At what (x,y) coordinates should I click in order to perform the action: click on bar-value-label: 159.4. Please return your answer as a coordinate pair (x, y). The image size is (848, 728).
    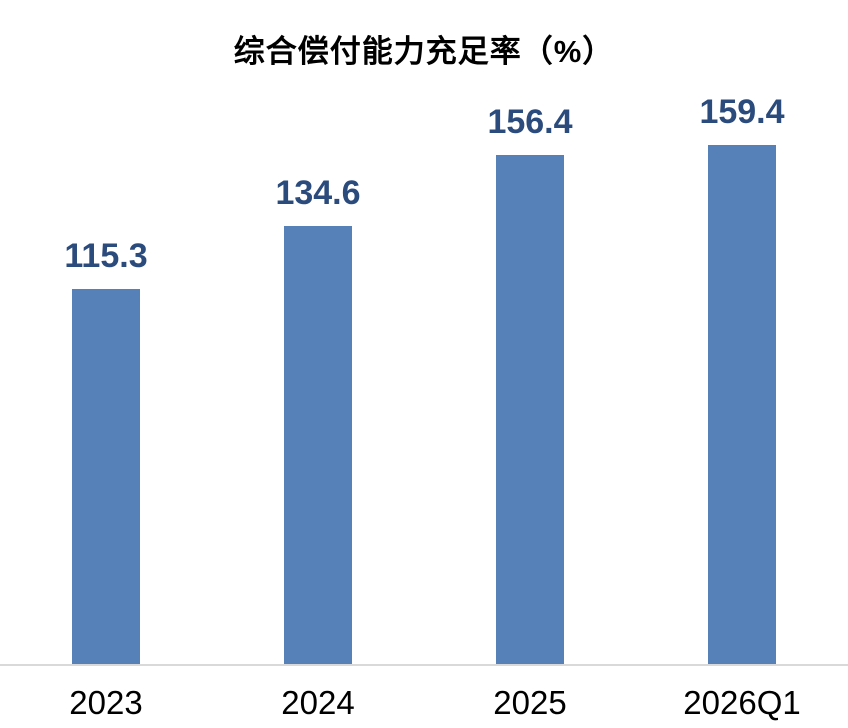
    Looking at the image, I should click on (742, 112).